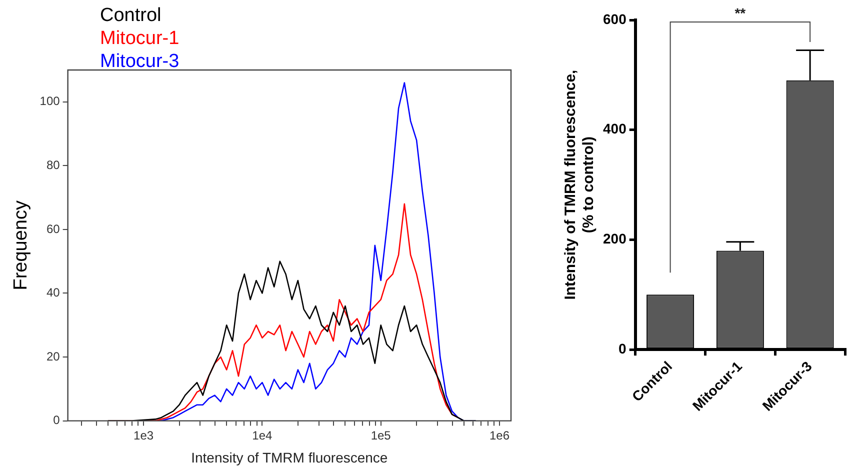  Describe the element at coordinates (615, 128) in the screenshot. I see `y-tick-label: 400` at that location.